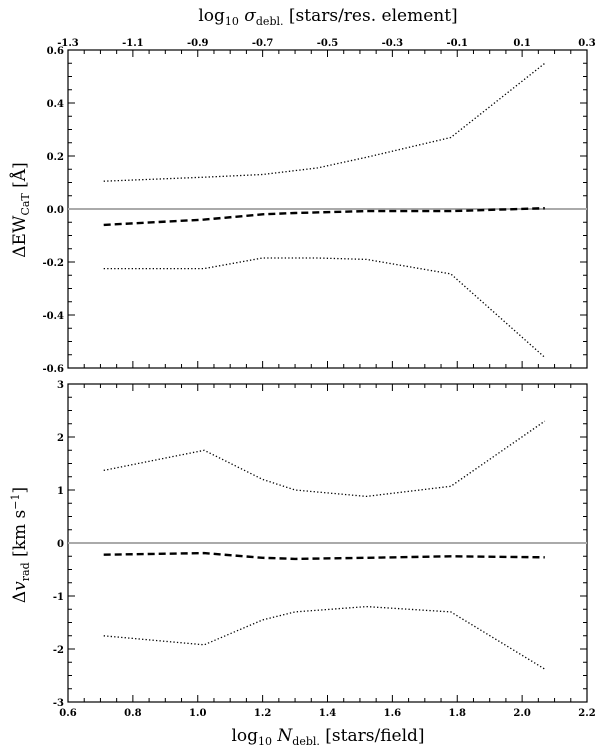 The width and height of the screenshot is (600, 751). I want to click on bottom-x-tick-label: 1.4, so click(327, 713).